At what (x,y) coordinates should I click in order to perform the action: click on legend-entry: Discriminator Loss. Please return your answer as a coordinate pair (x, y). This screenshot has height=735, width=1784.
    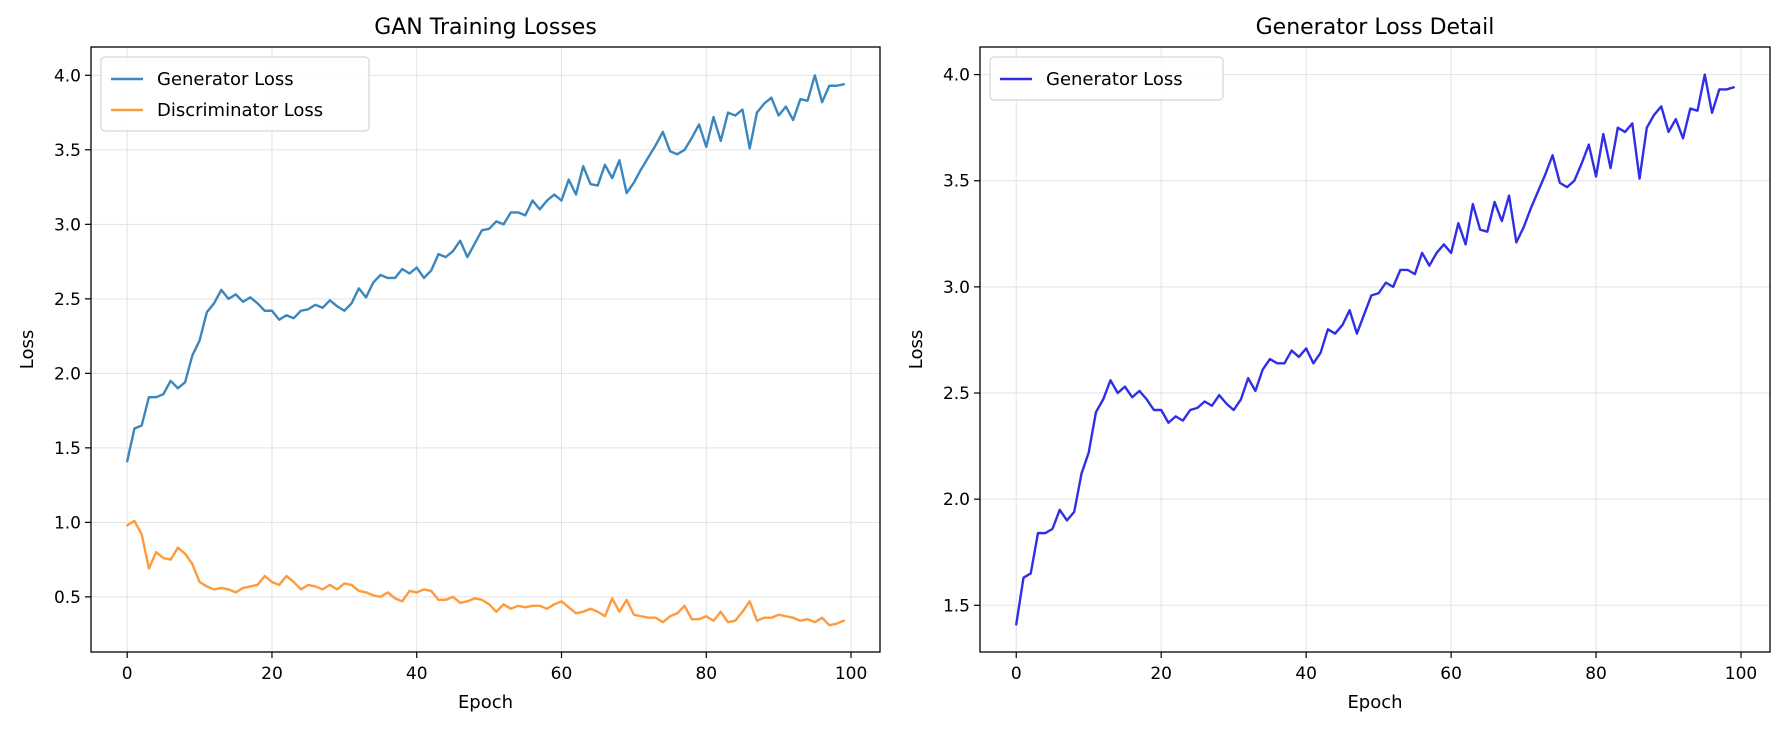
    Looking at the image, I should click on (240, 110).